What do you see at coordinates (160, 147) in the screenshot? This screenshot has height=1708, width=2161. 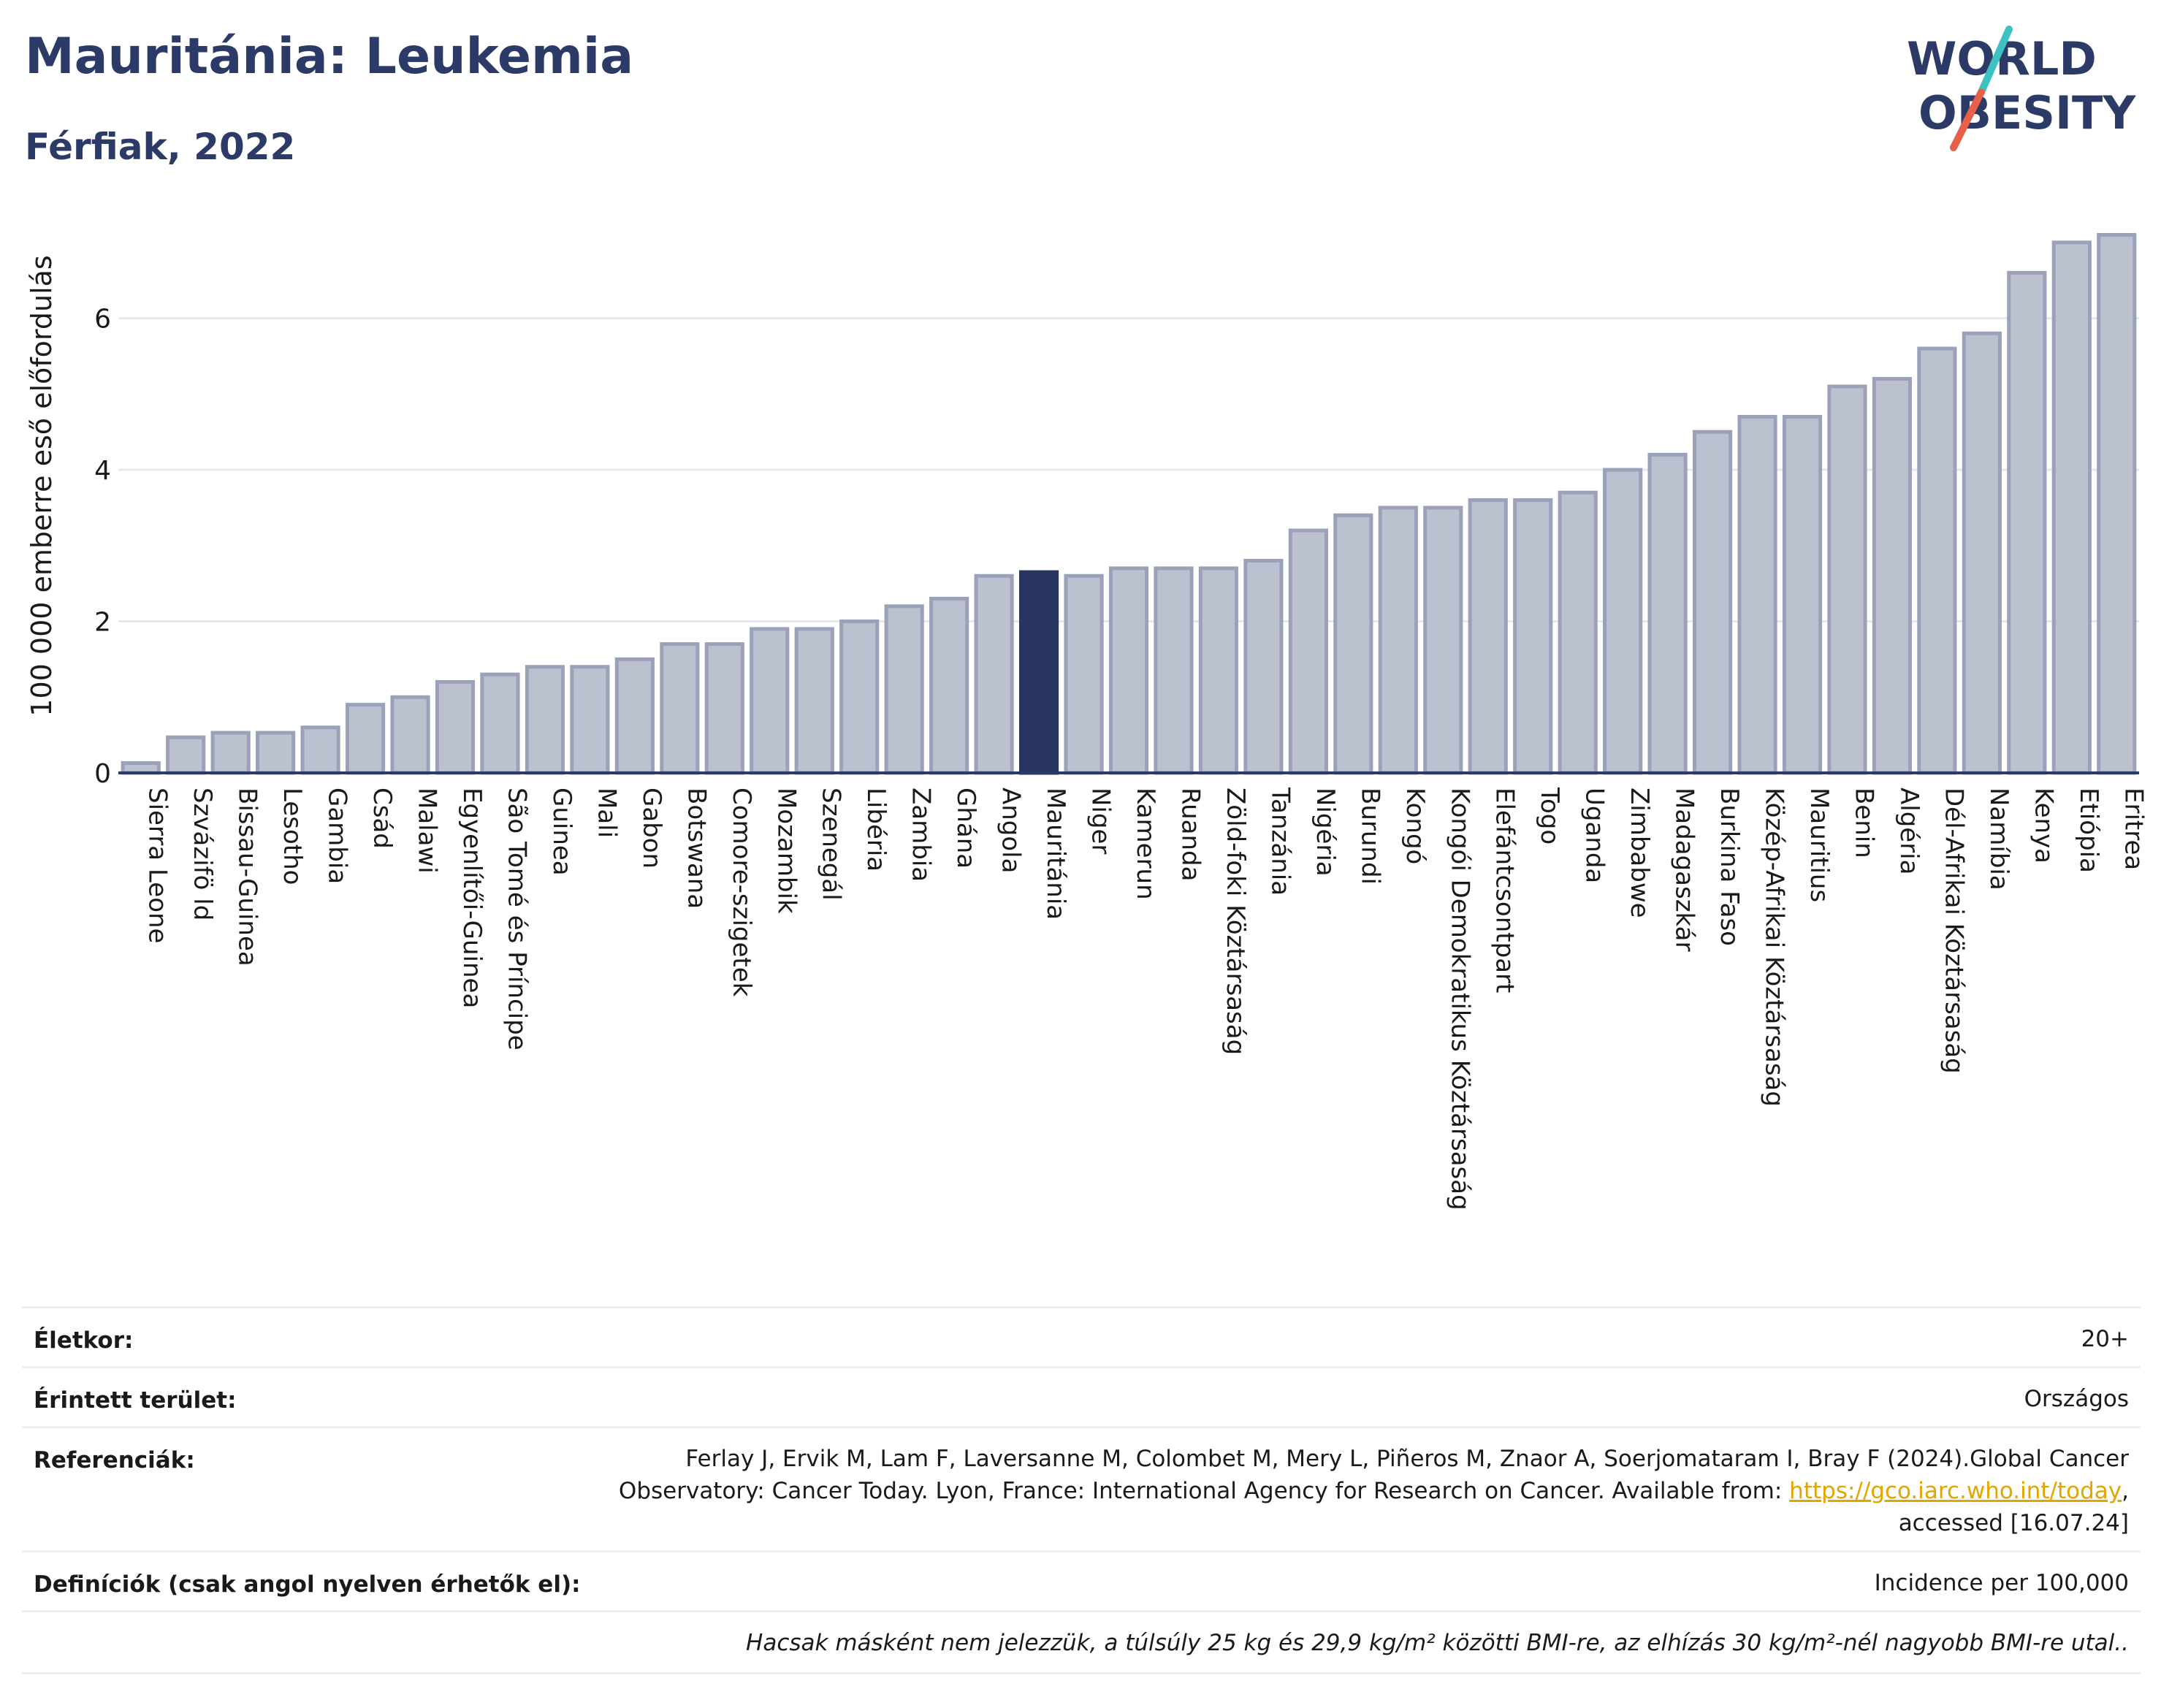 I see `page-subtitle: Férfiak, 2022` at bounding box center [160, 147].